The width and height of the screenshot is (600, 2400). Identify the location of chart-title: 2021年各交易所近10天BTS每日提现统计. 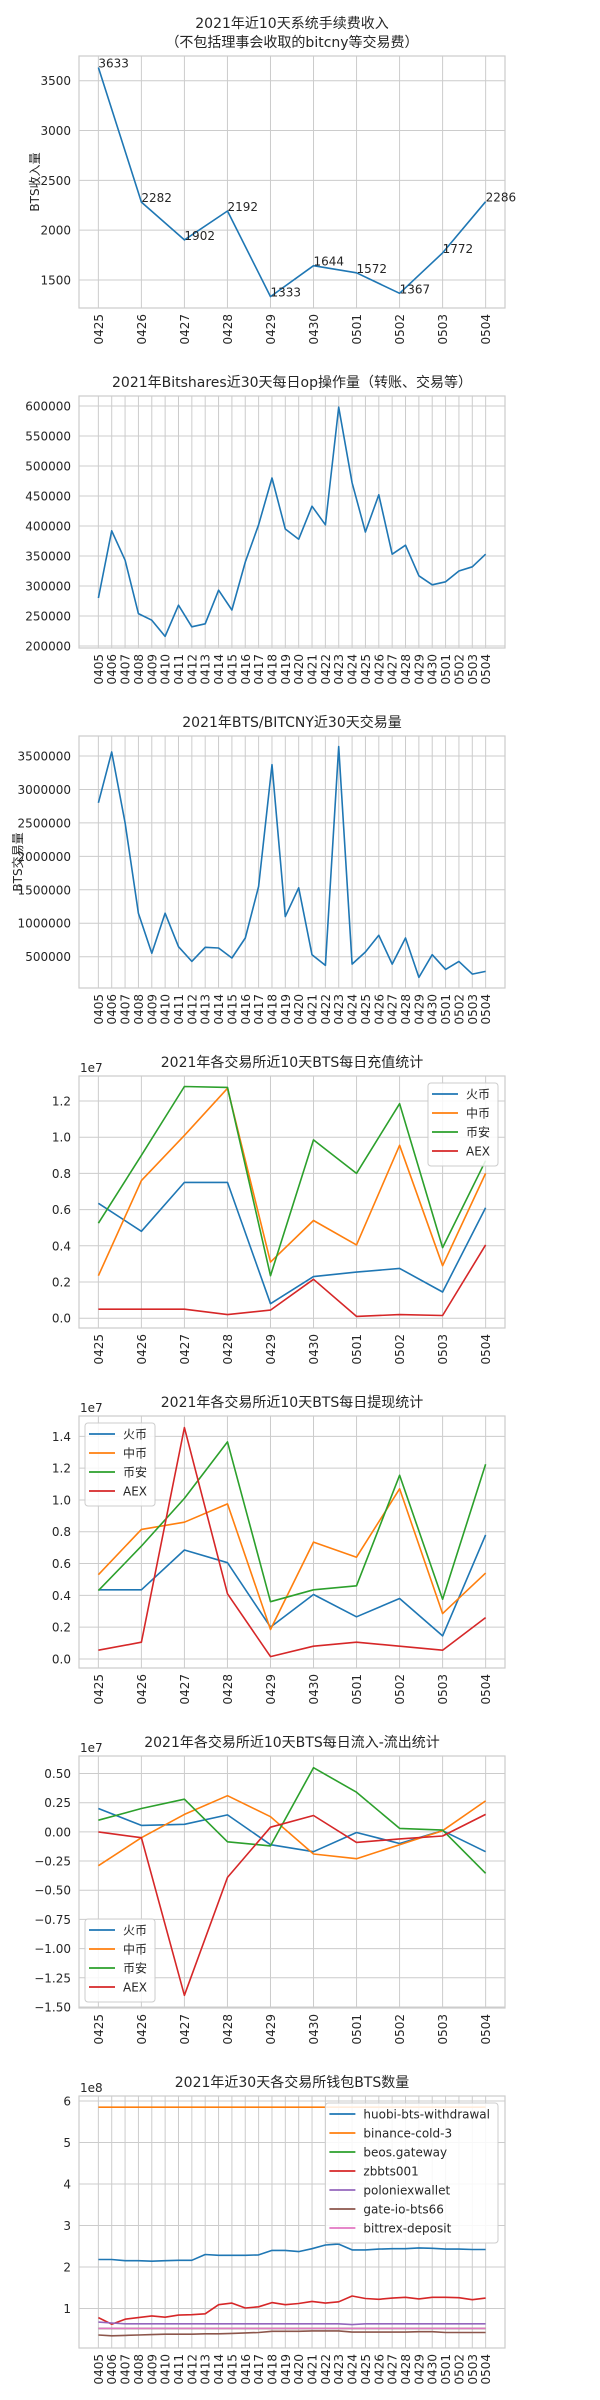
(292, 1402).